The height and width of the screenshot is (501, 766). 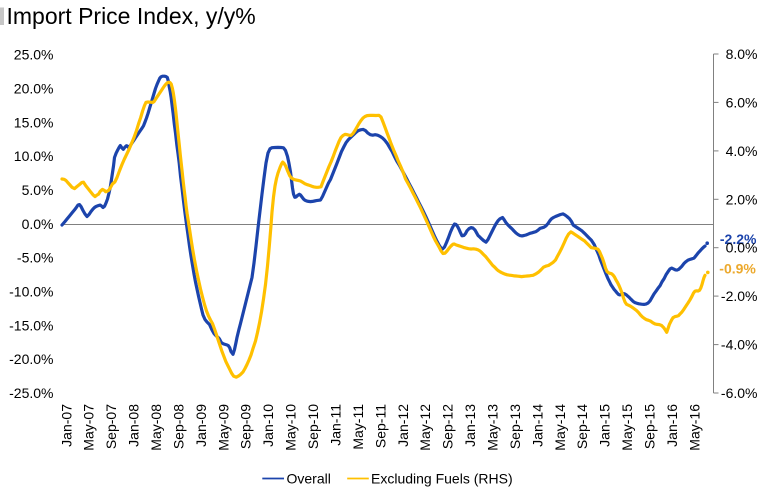 What do you see at coordinates (537, 425) in the screenshot?
I see `svg-text: Jan-14` at bounding box center [537, 425].